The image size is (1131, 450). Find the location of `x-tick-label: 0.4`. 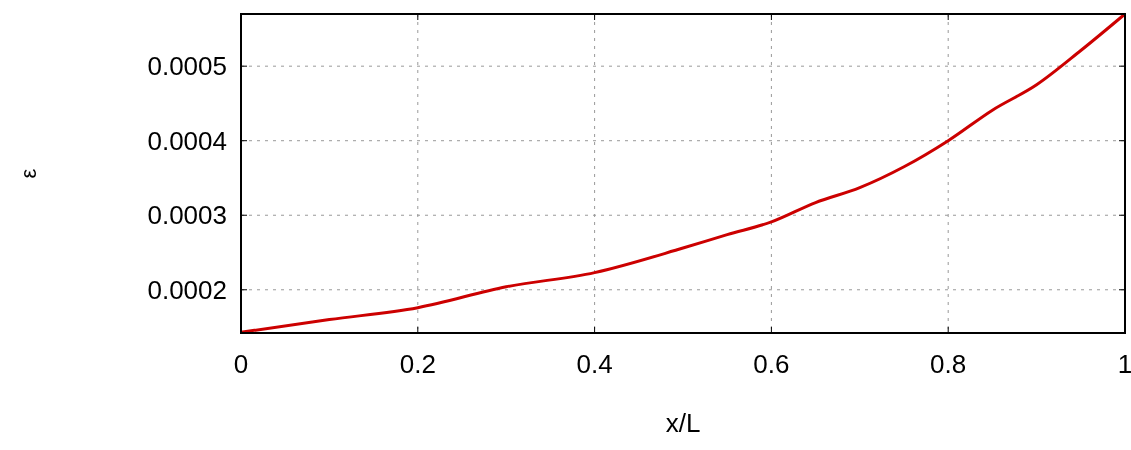

x-tick-label: 0.4 is located at coordinates (594, 364).